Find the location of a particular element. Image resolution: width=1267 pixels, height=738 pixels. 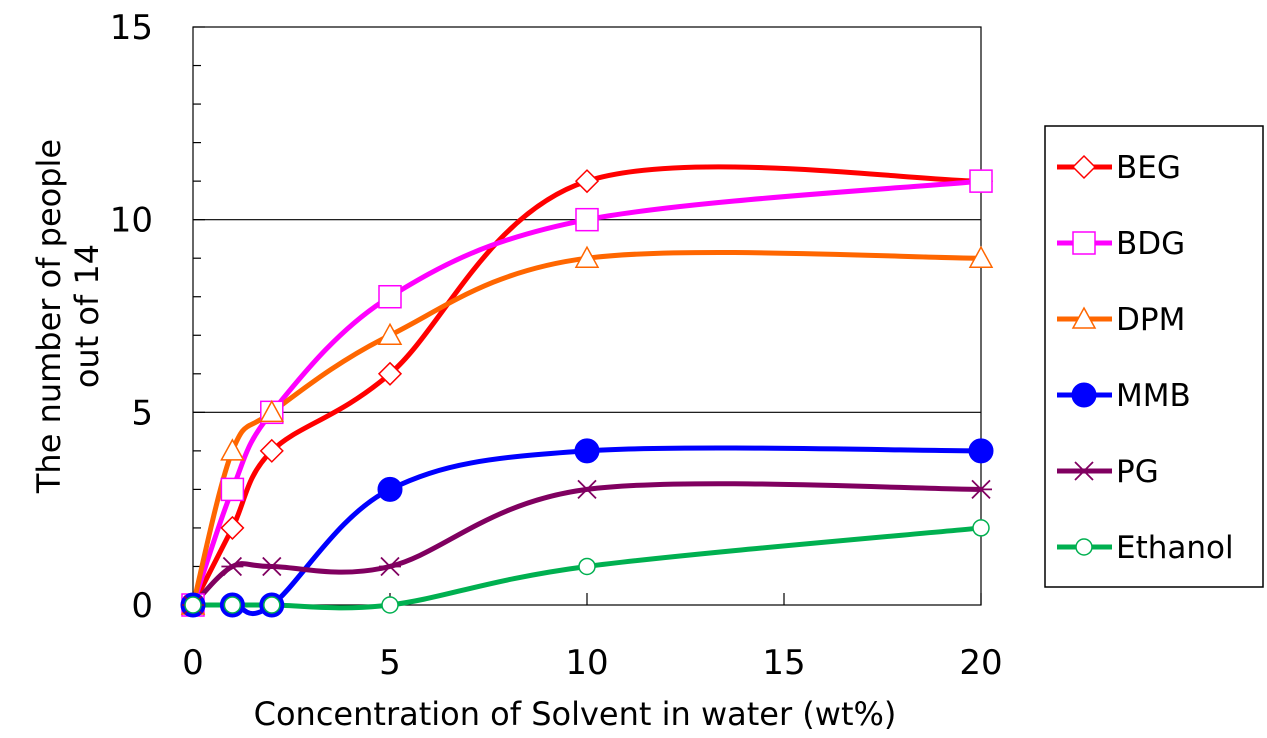

legend: BEG BDG DPM MMB PG Ethanol is located at coordinates (1154, 356).